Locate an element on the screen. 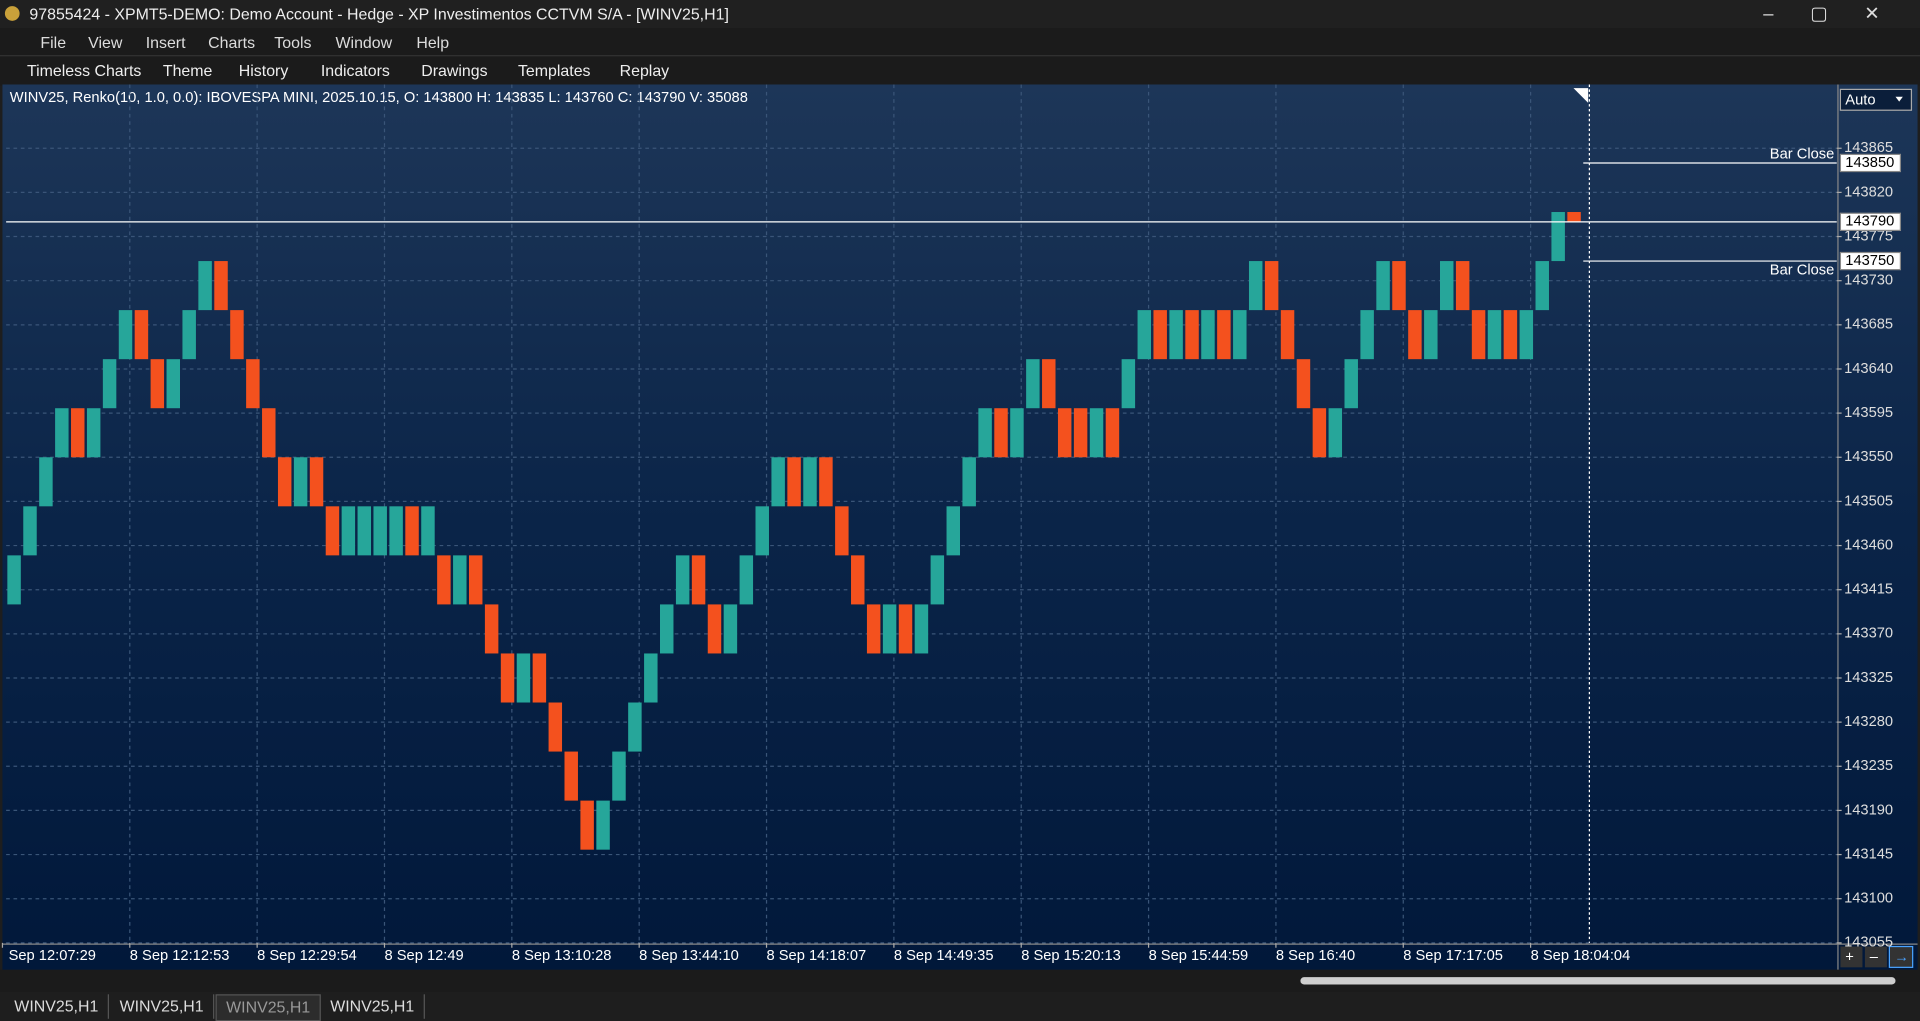  scroll-end is located at coordinates (1901, 956).